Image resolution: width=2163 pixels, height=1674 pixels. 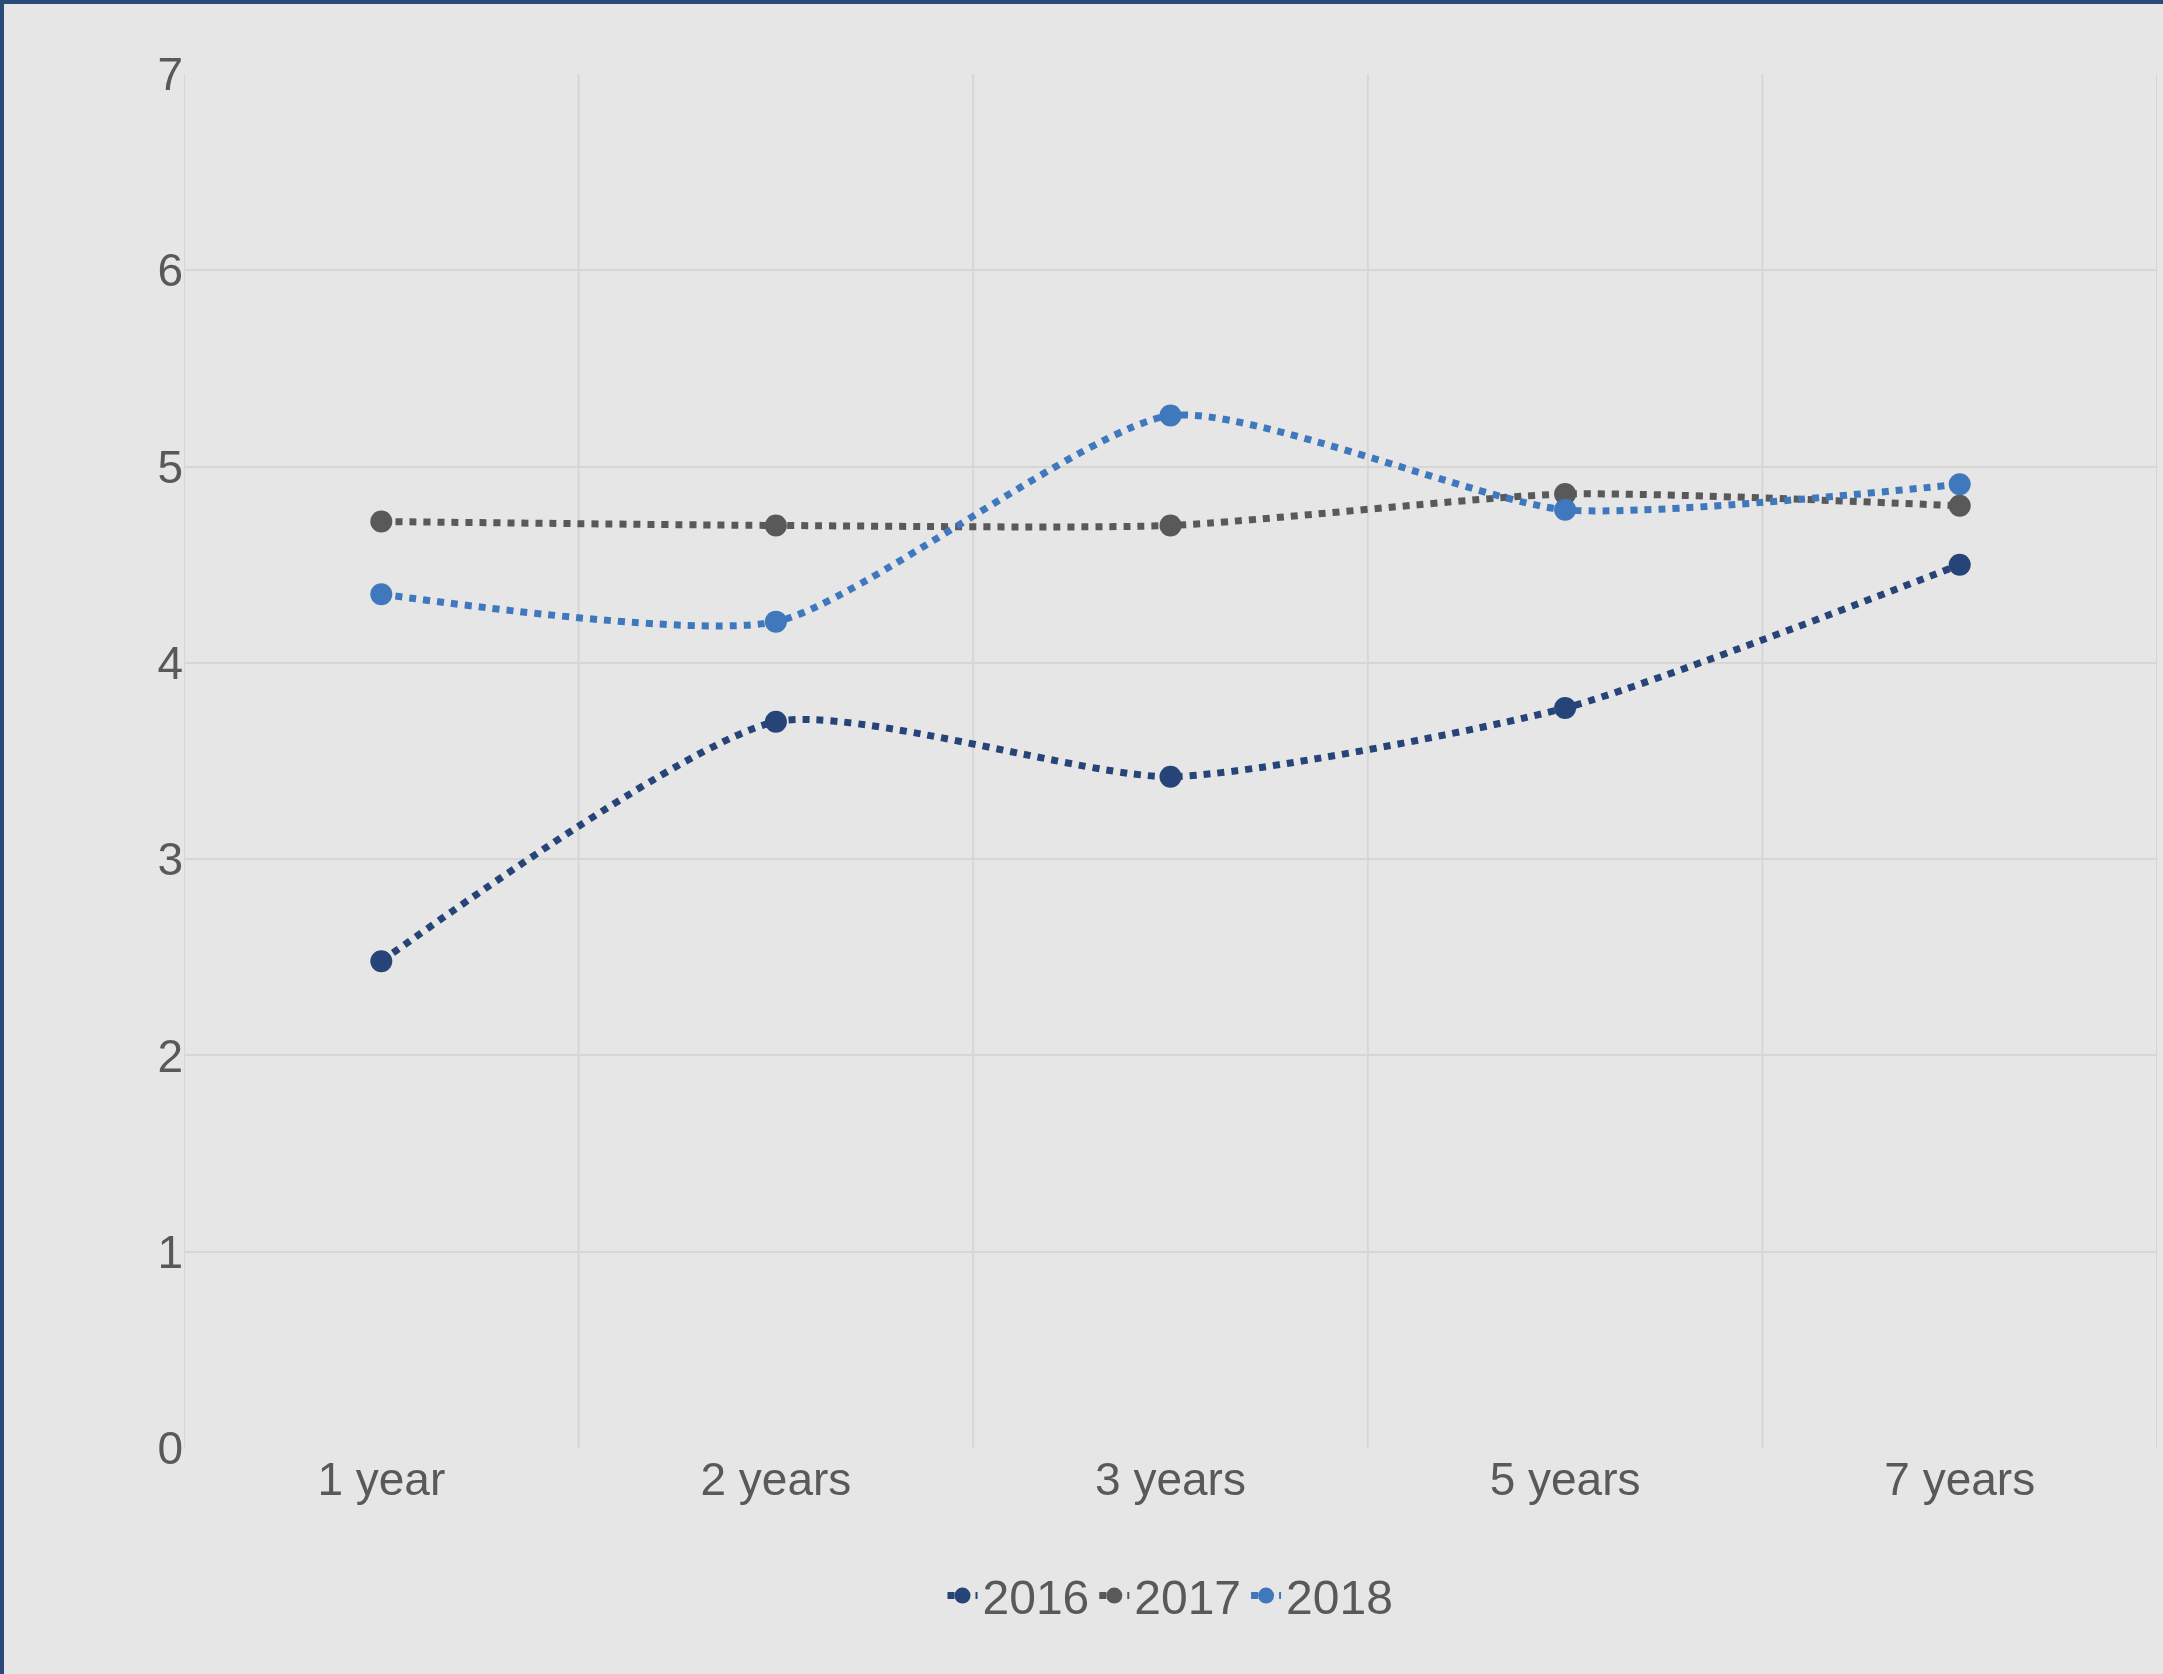 What do you see at coordinates (1188, 1598) in the screenshot?
I see `legend-label: 2017` at bounding box center [1188, 1598].